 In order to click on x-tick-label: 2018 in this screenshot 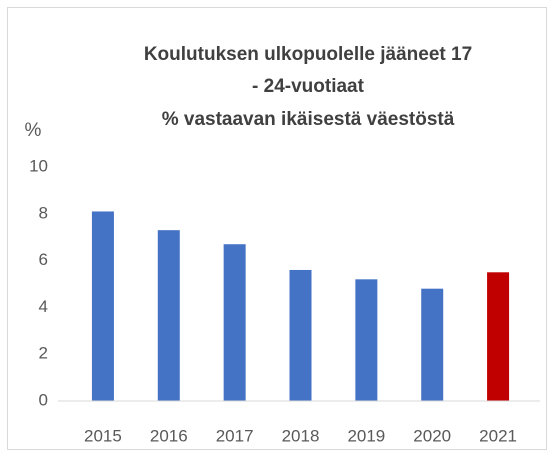, I will do `click(301, 435)`.